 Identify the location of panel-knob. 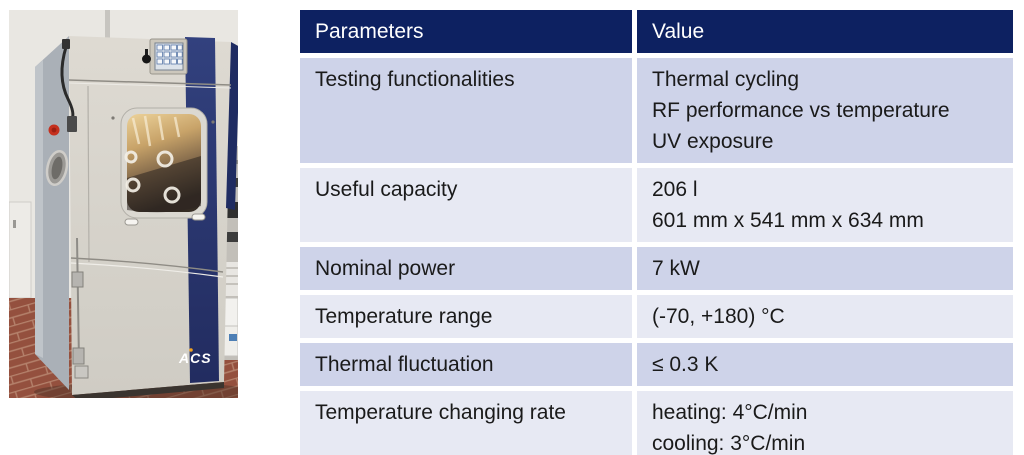
(146, 59).